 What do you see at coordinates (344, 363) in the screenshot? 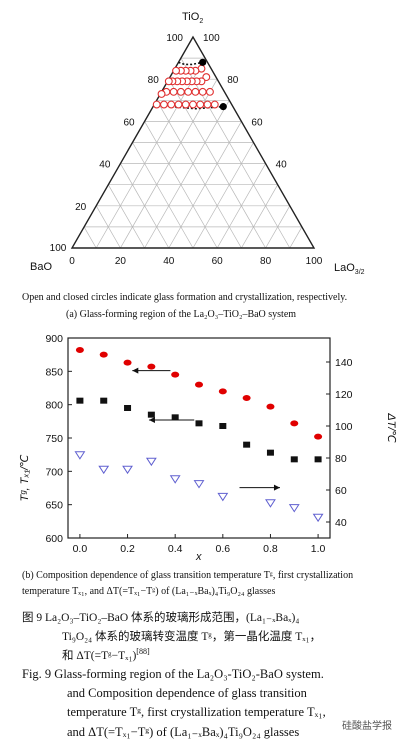
I see `y-right-tick-label: 140` at bounding box center [344, 363].